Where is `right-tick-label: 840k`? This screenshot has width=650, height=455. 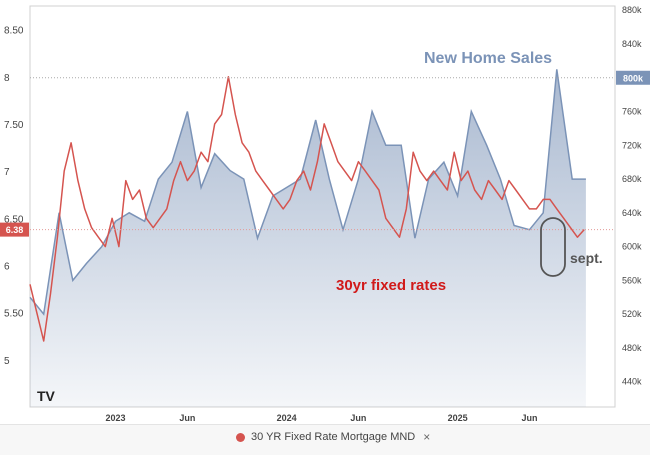
right-tick-label: 840k is located at coordinates (632, 44).